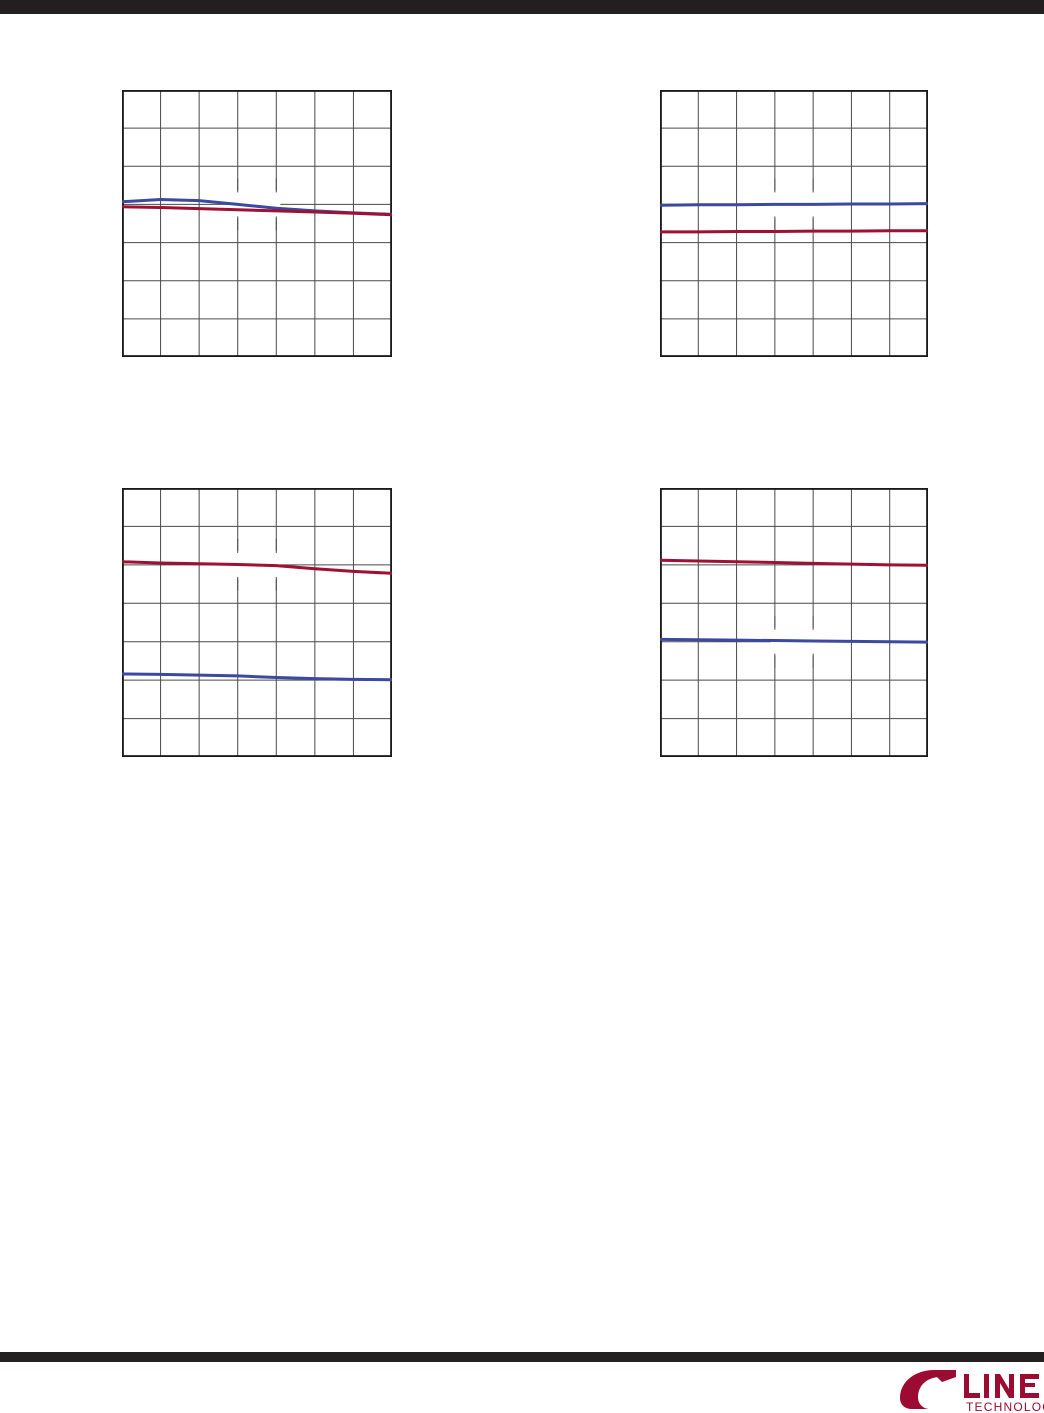  I want to click on chart-top-left, so click(257, 223).